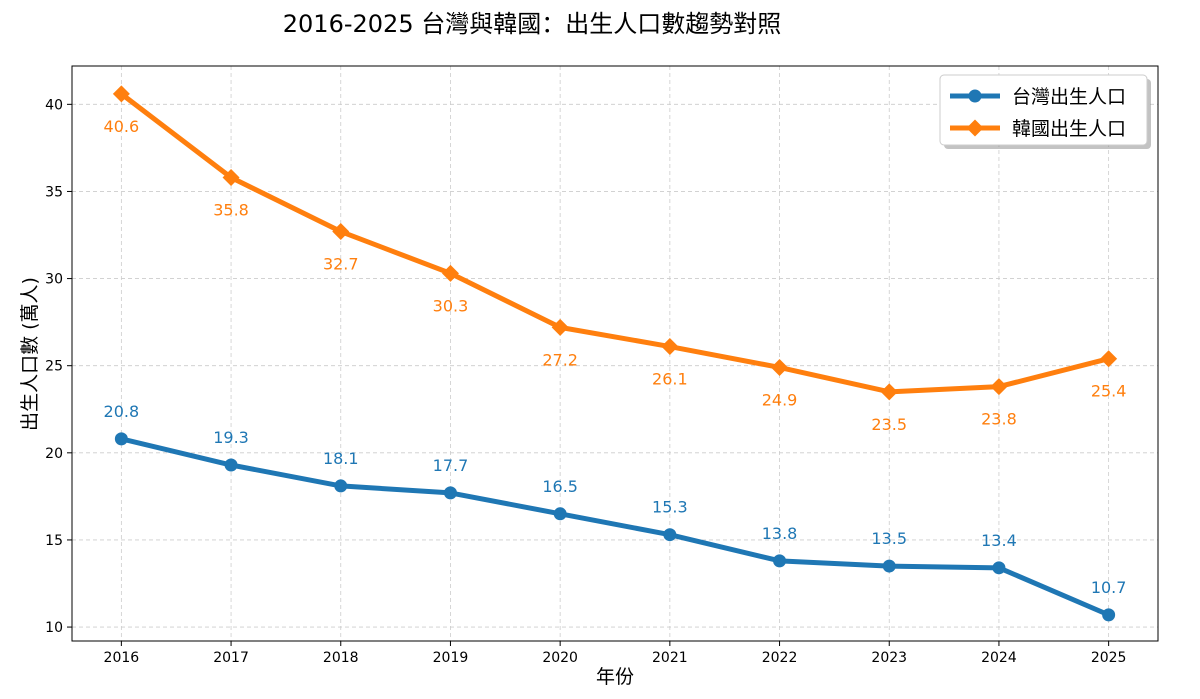  Describe the element at coordinates (122, 658) in the screenshot. I see `x-tick-label: 2016` at that location.